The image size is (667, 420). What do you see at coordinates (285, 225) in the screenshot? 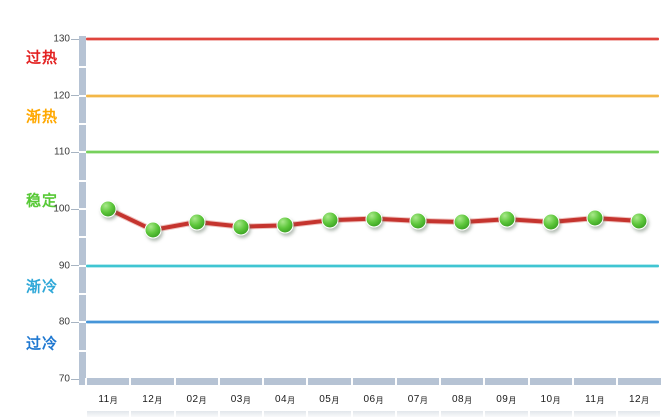
I see `data-point-04月` at bounding box center [285, 225].